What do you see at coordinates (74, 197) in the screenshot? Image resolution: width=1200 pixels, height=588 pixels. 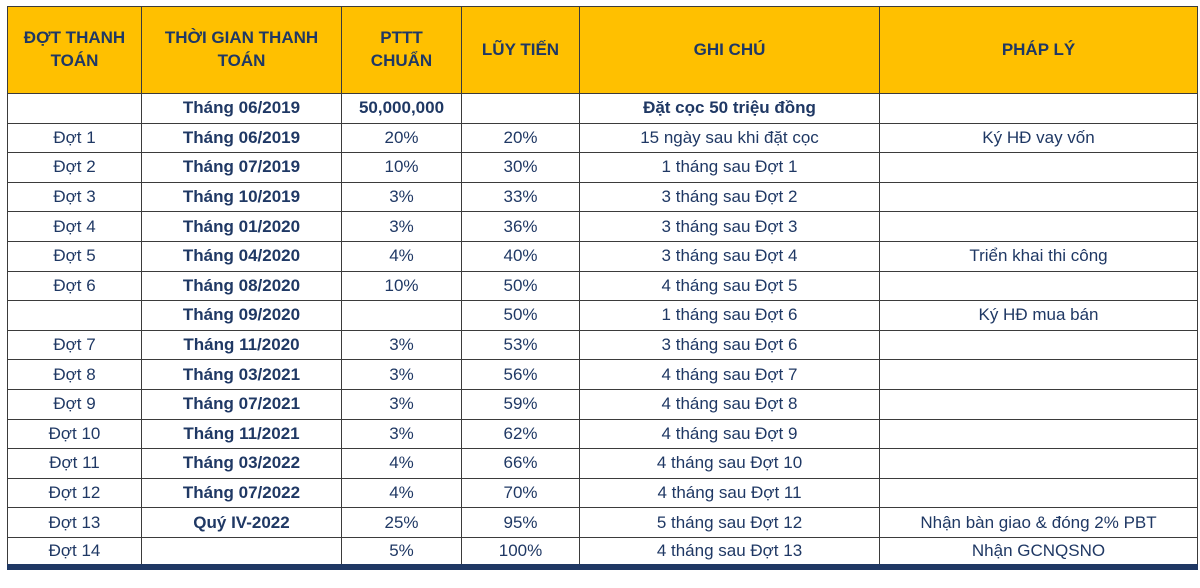 I see `cell-dot: Đợt 3` at bounding box center [74, 197].